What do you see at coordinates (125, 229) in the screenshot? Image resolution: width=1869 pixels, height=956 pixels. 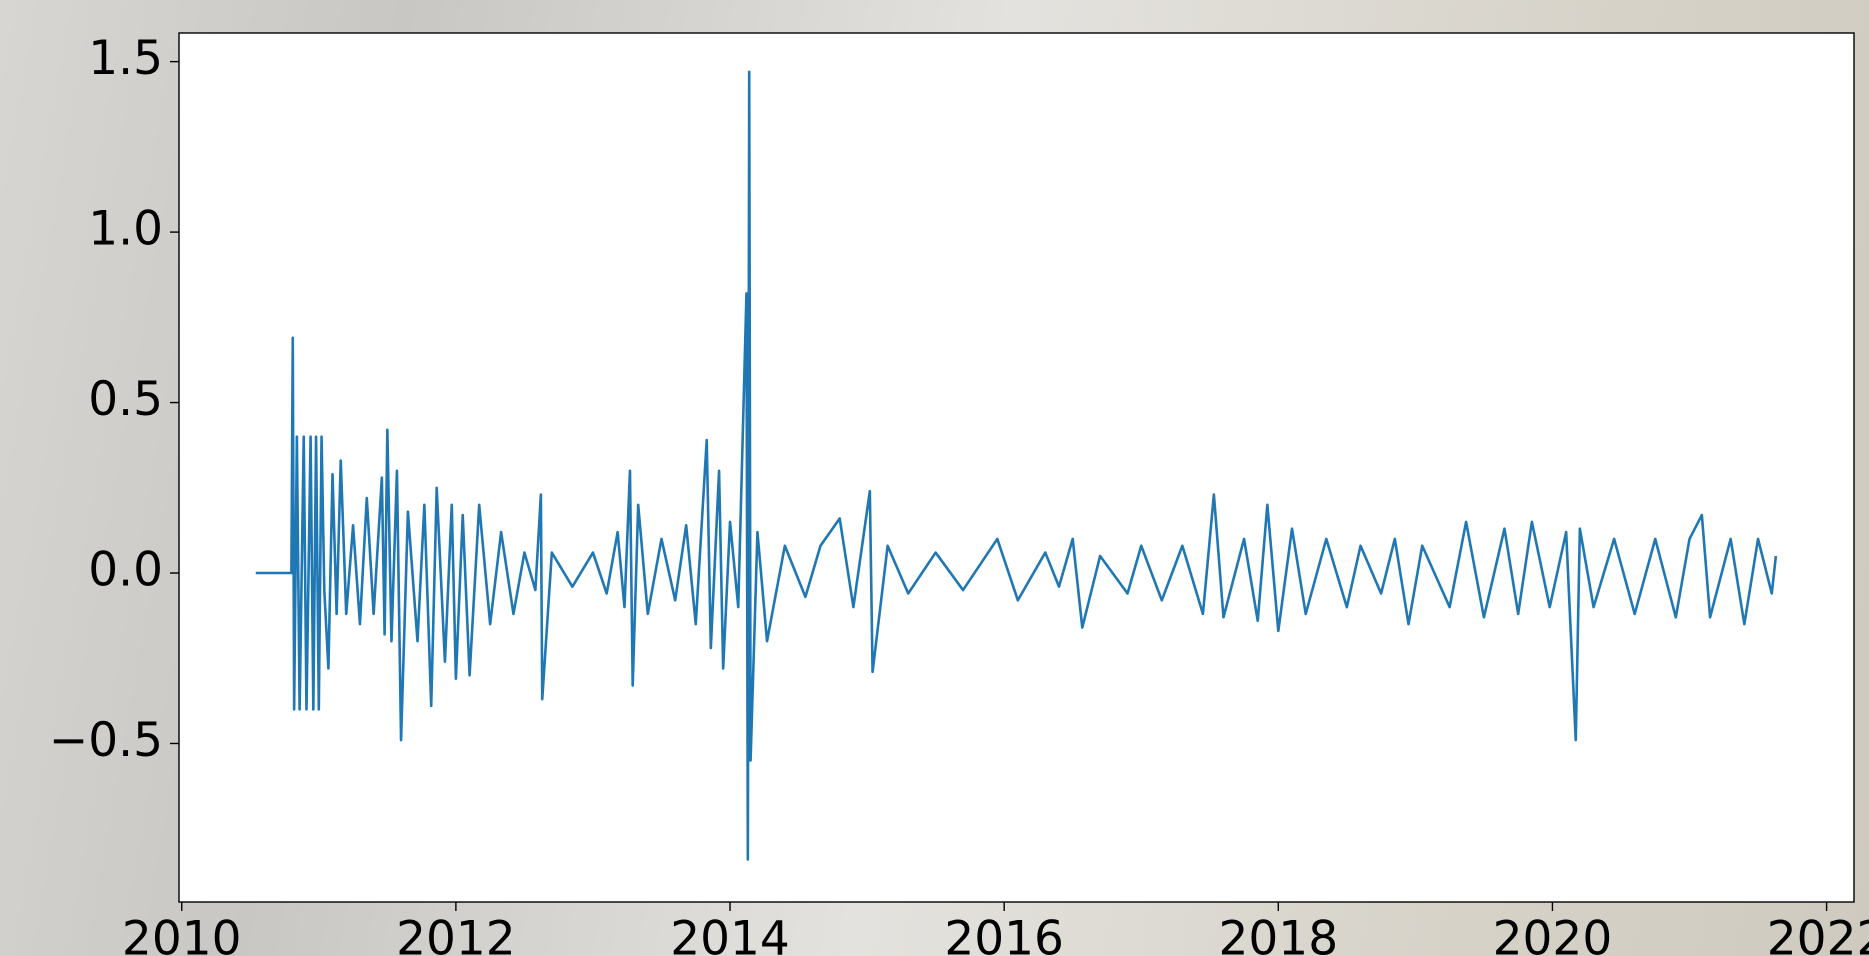 I see `y-tick-label: 1.0` at bounding box center [125, 229].